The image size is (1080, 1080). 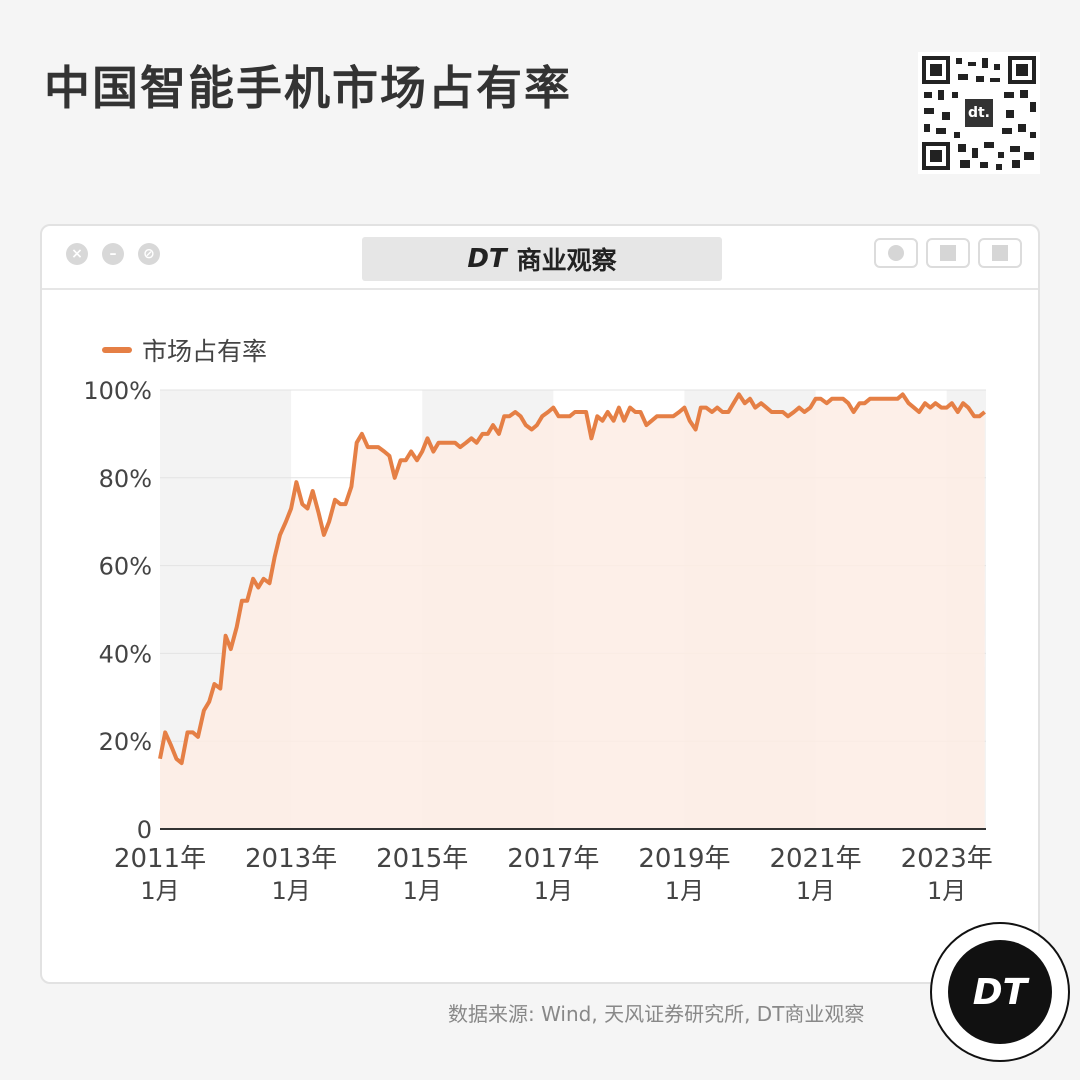 I want to click on y-tick-label: 80%, so click(x=125, y=479).